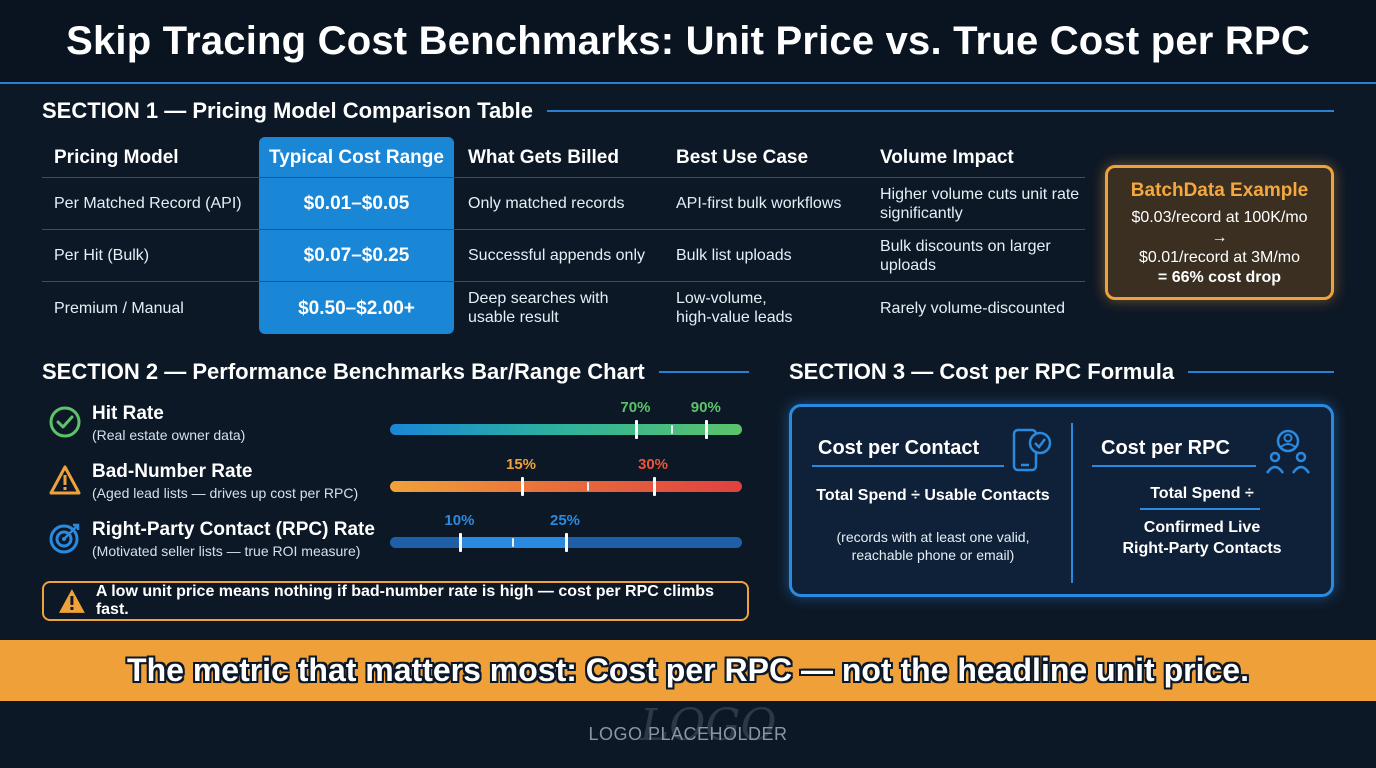 The height and width of the screenshot is (768, 1376). Describe the element at coordinates (705, 407) in the screenshot. I see `range-high-label: 90%` at that location.